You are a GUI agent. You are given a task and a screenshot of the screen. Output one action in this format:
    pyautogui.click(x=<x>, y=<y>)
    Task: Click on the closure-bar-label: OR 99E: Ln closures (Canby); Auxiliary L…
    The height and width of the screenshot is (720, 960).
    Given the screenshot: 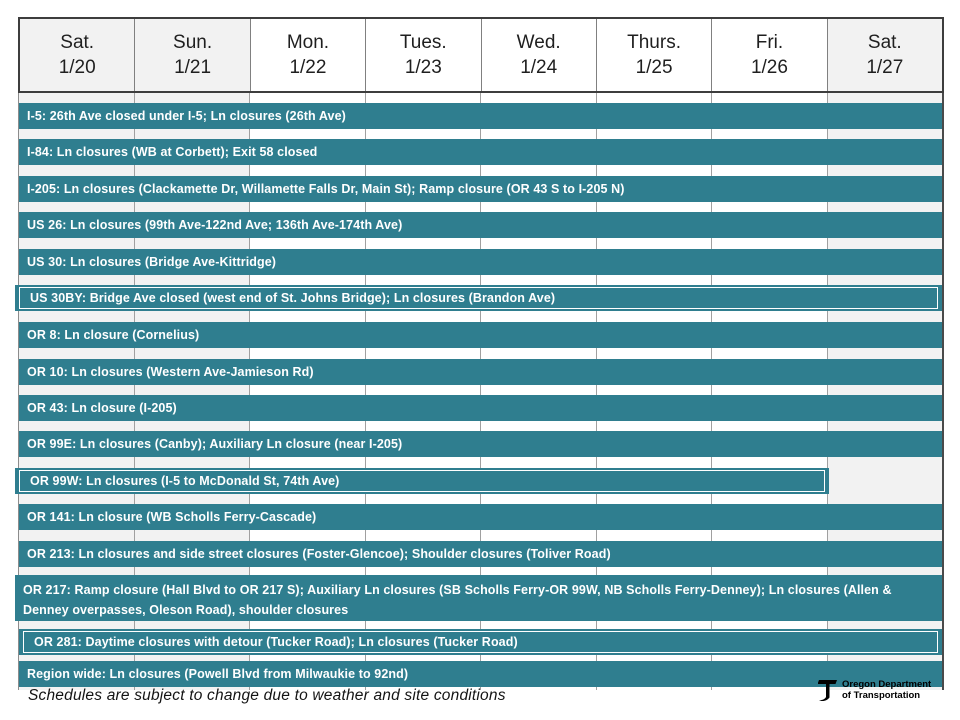 What is the action you would take?
    pyautogui.click(x=215, y=444)
    